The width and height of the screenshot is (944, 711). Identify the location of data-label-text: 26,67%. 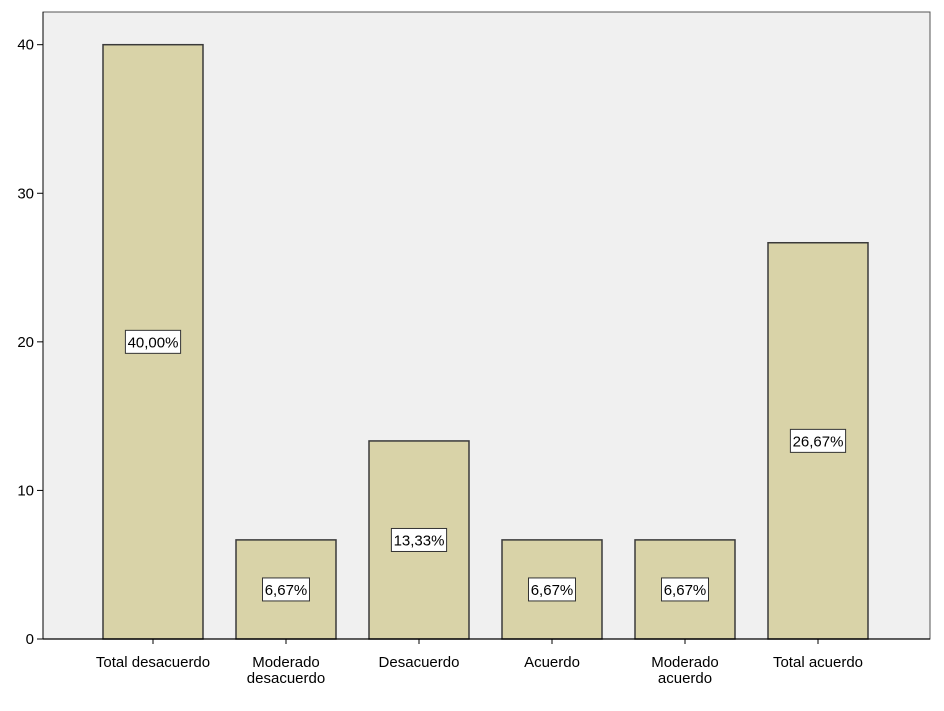
(818, 441).